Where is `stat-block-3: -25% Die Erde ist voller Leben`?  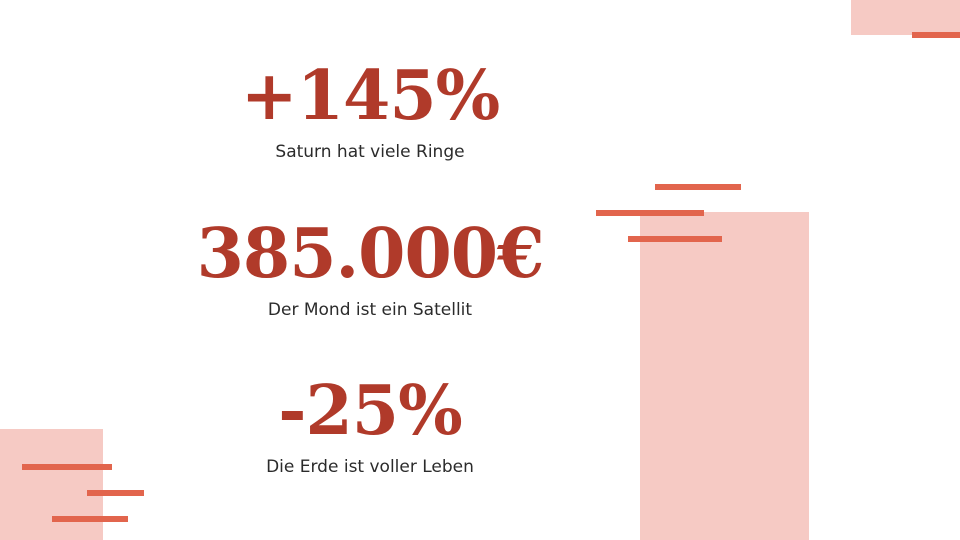 stat-block-3: -25% Die Erde ist voller Leben is located at coordinates (370, 427).